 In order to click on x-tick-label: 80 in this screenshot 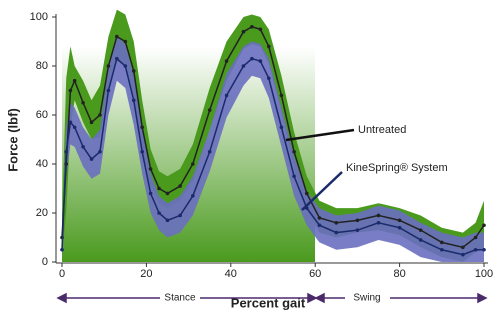, I will do `click(399, 274)`.